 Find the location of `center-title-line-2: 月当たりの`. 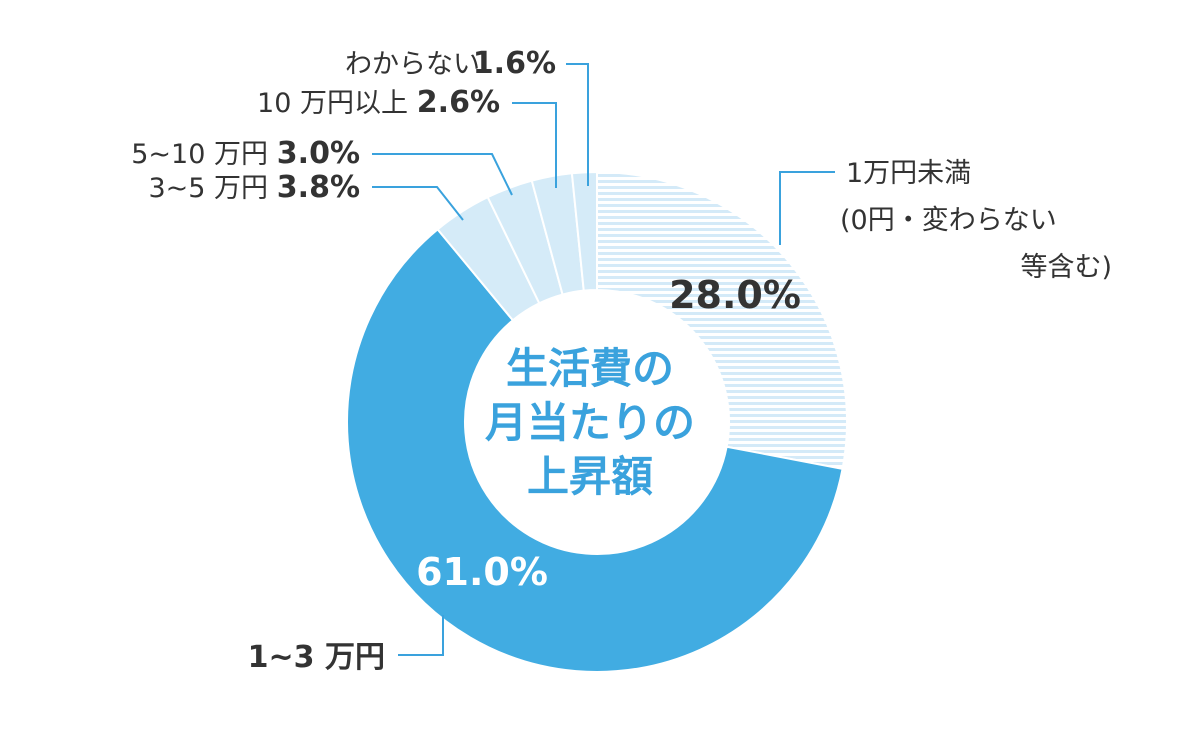

center-title-line-2: 月当たりの is located at coordinates (590, 422).